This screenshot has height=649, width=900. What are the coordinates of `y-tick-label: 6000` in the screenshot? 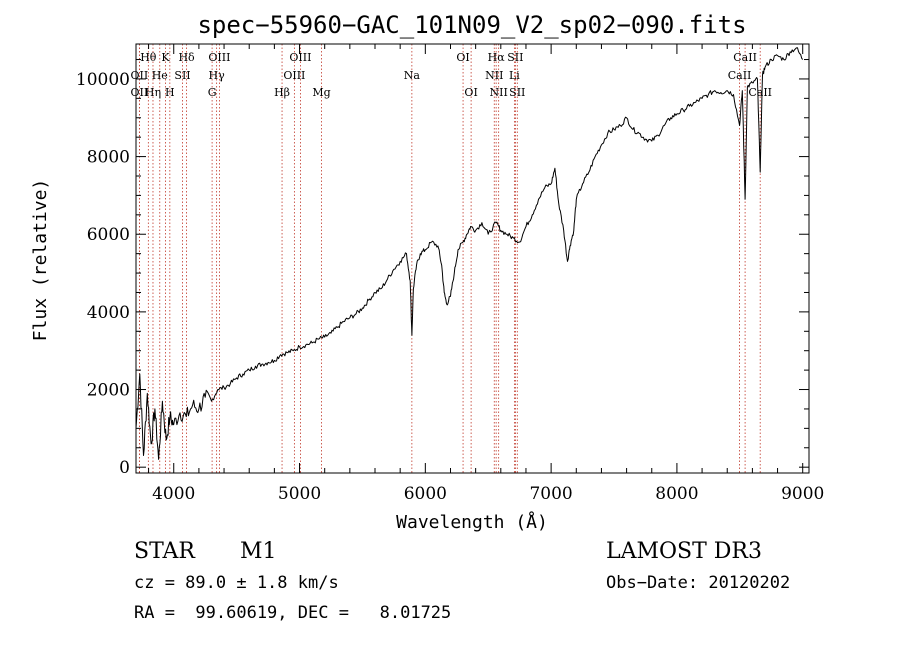 It's located at (108, 235).